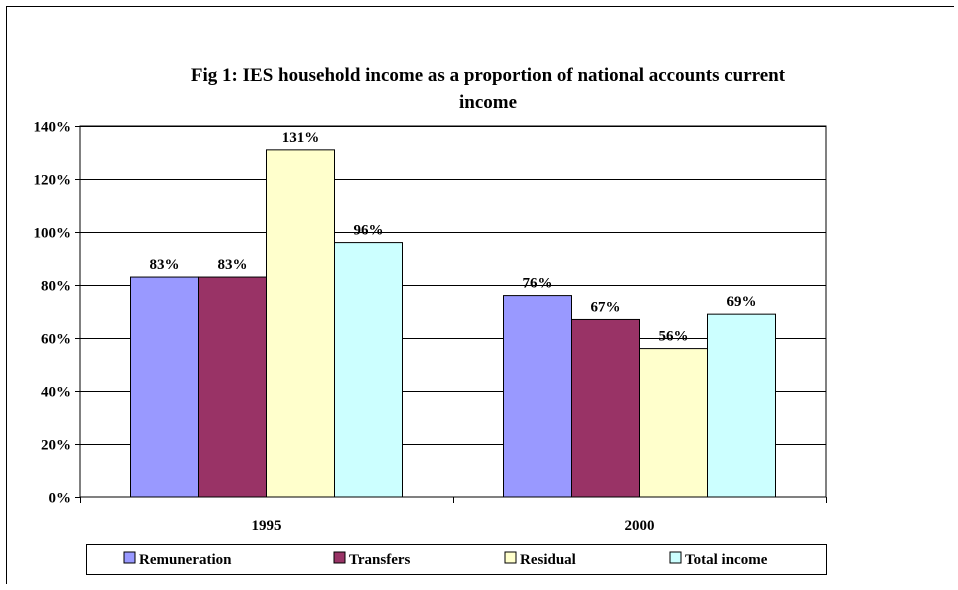 The height and width of the screenshot is (590, 958). I want to click on y-axis: 0% 20% 40% 60% 80% 100% 120% 140%, so click(57, 313).